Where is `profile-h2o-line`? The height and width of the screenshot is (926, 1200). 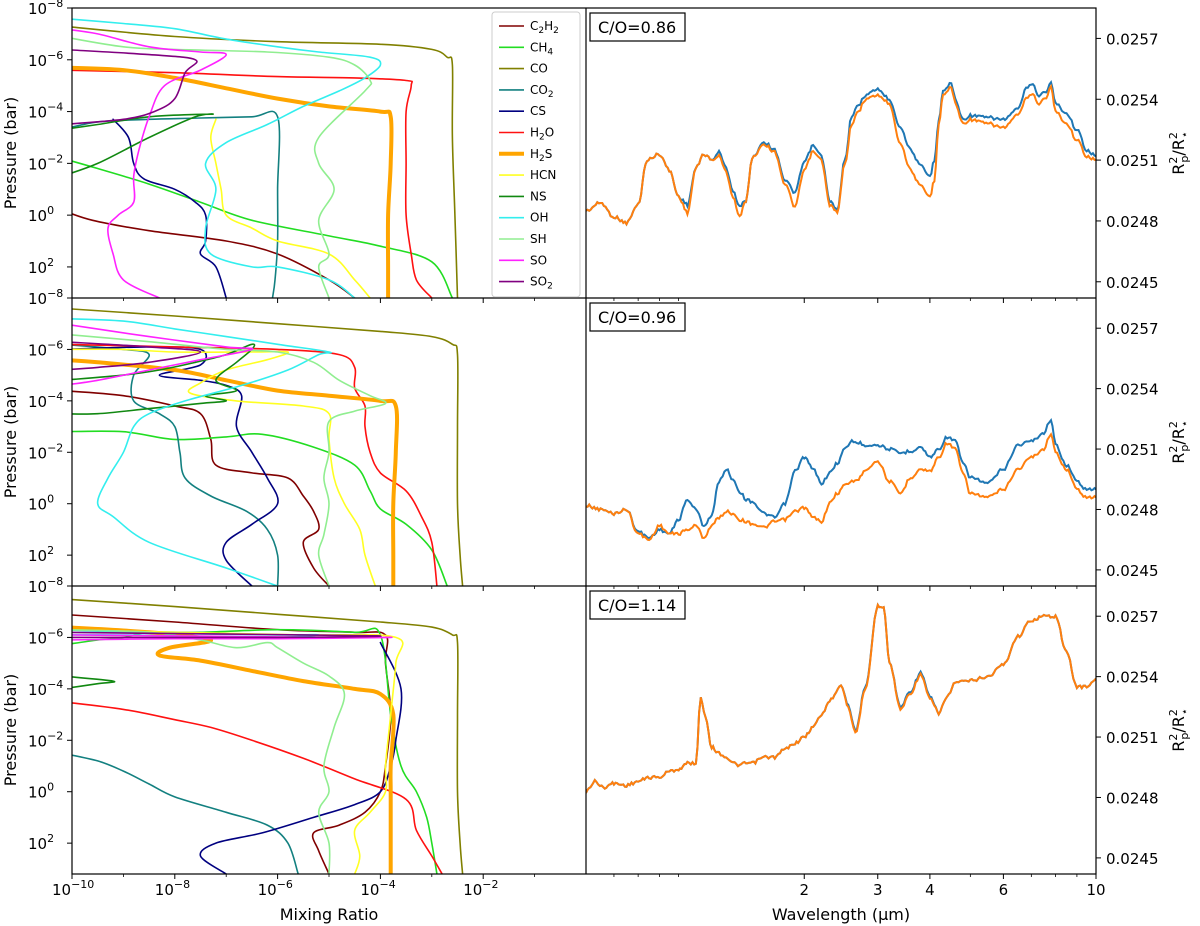 profile-h2o-line is located at coordinates (252, 183).